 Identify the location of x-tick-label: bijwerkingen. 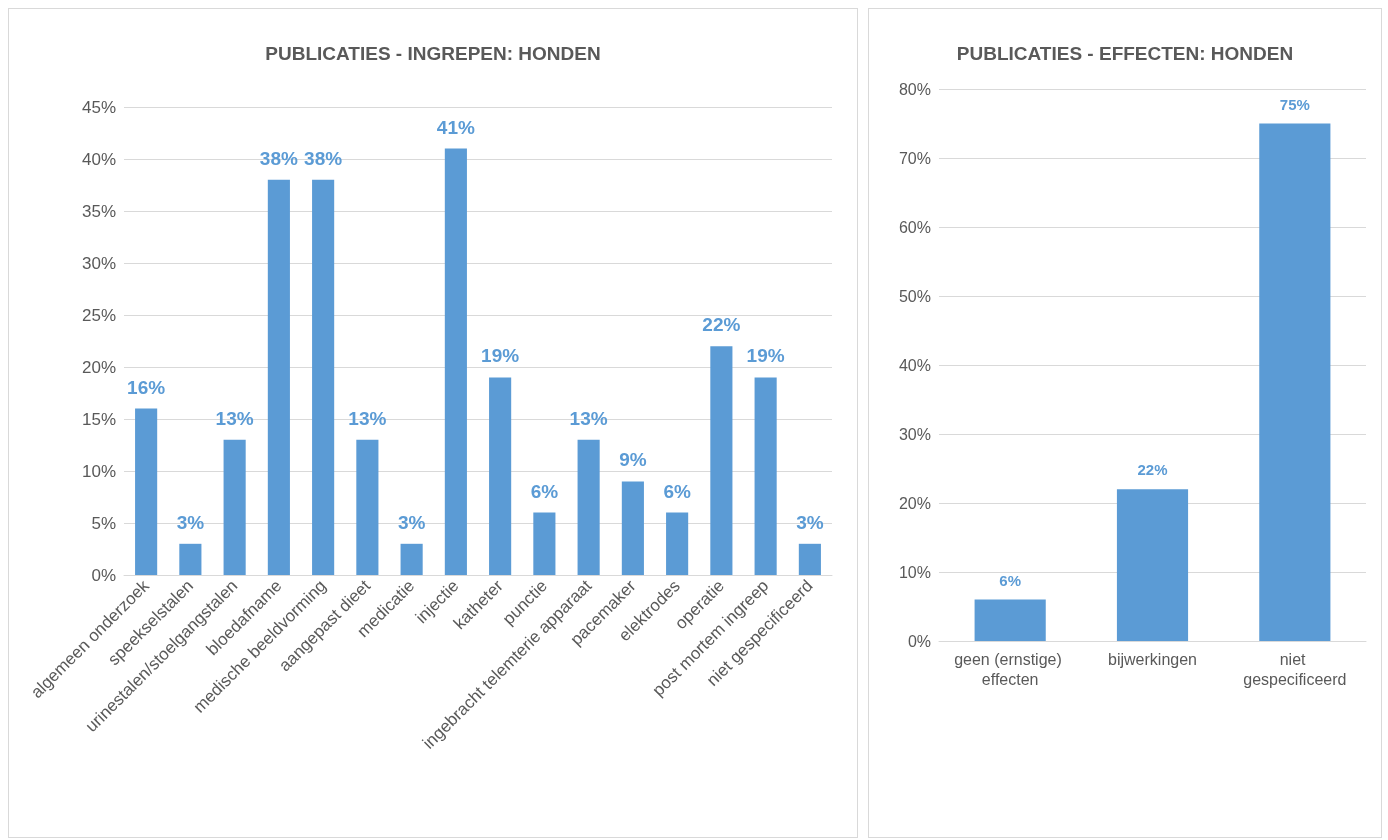
(1152, 659).